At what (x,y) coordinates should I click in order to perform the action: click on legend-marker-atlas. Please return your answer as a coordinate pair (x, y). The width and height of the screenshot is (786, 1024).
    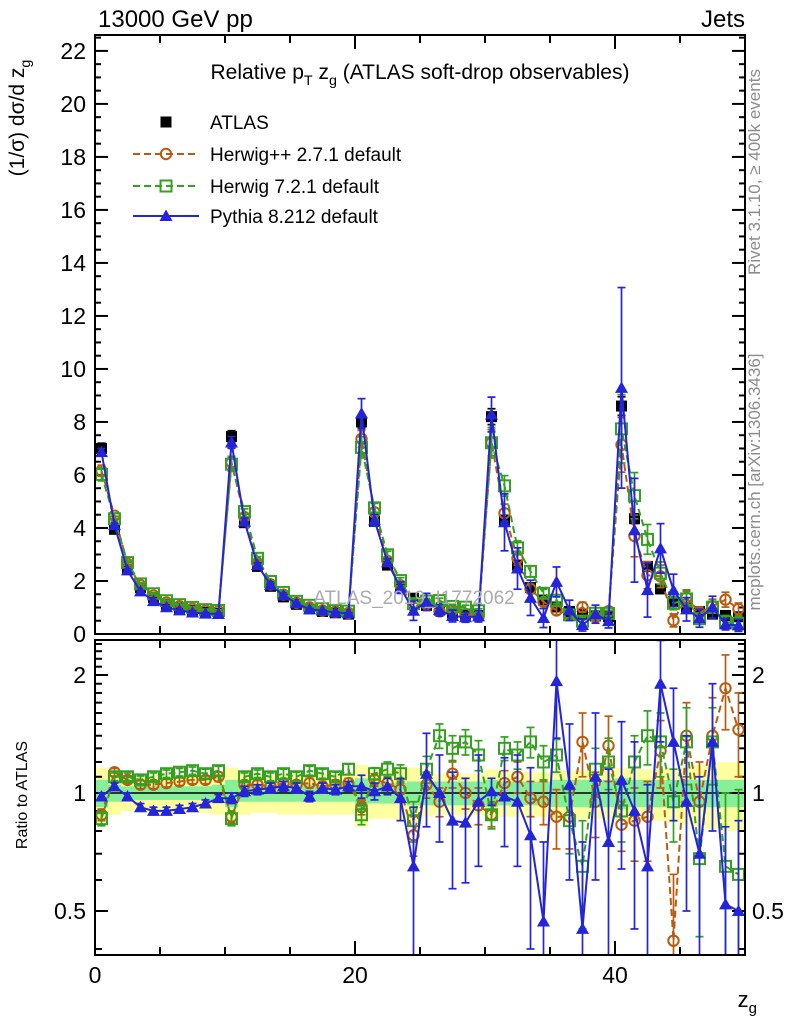
    Looking at the image, I should click on (166, 122).